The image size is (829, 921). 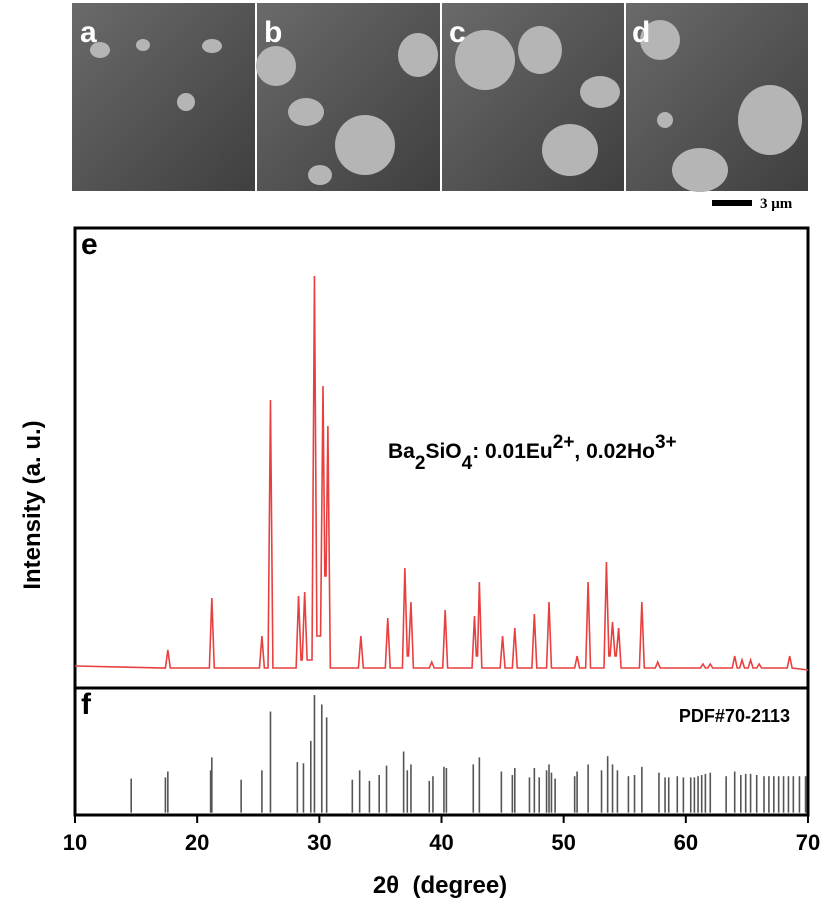 I want to click on annotation-part: 3+, so click(x=666, y=442).